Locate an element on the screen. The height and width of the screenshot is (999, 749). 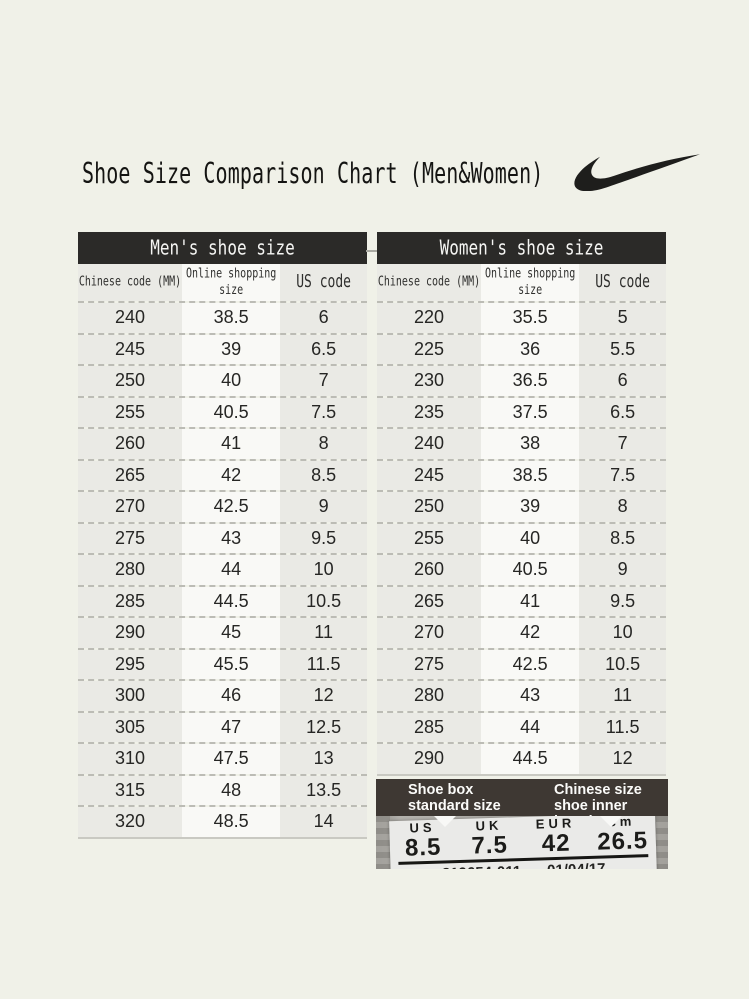
table-cell-shopping-size: 38 is located at coordinates (530, 444).